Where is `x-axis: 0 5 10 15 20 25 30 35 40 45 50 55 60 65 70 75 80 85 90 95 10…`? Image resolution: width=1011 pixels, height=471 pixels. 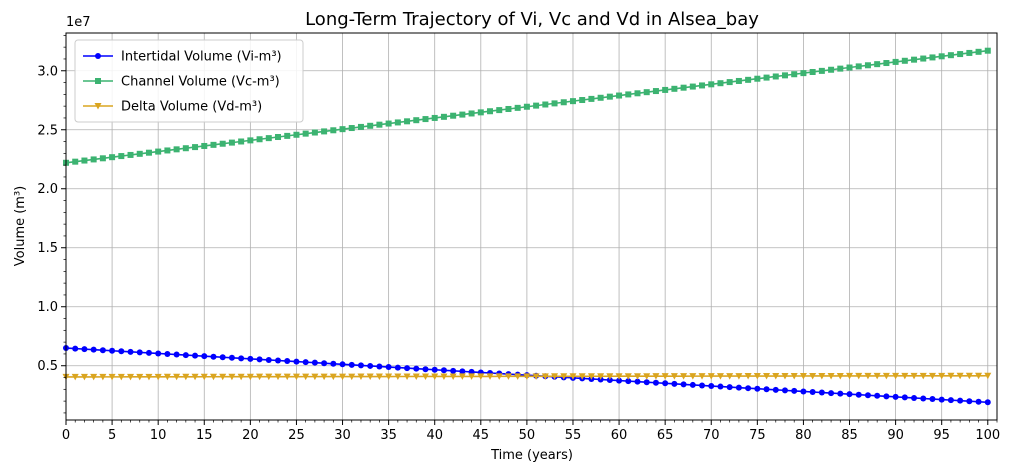 x-axis: 0 5 10 15 20 25 30 35 40 45 50 55 60 65 70 75 80 85 90 95 10… is located at coordinates (531, 431).